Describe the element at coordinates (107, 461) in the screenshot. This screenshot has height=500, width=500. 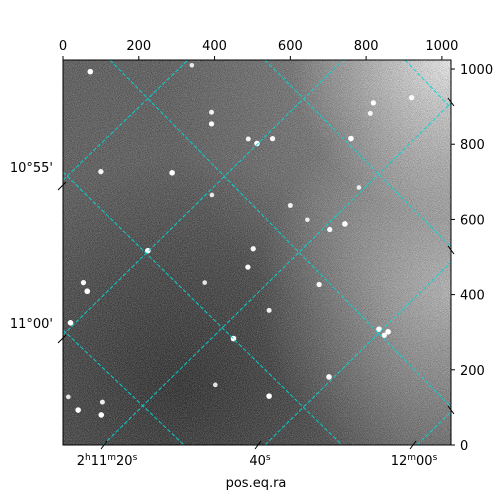
I see `bottom-tick-label: 2h11m20s` at that location.